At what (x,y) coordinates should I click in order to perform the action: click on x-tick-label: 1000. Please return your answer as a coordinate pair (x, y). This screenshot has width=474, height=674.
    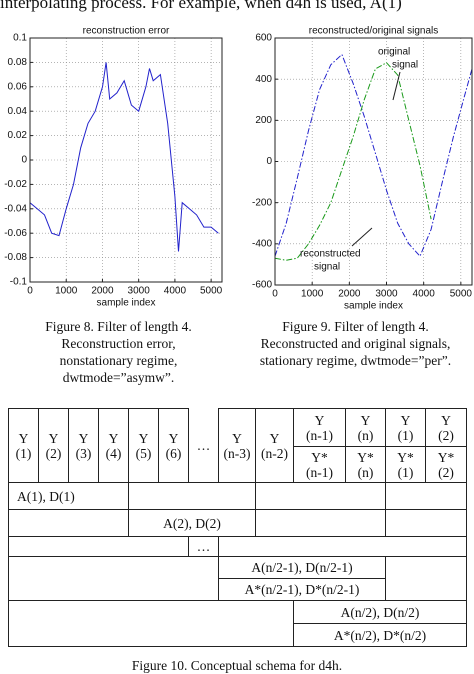
    Looking at the image, I should click on (312, 294).